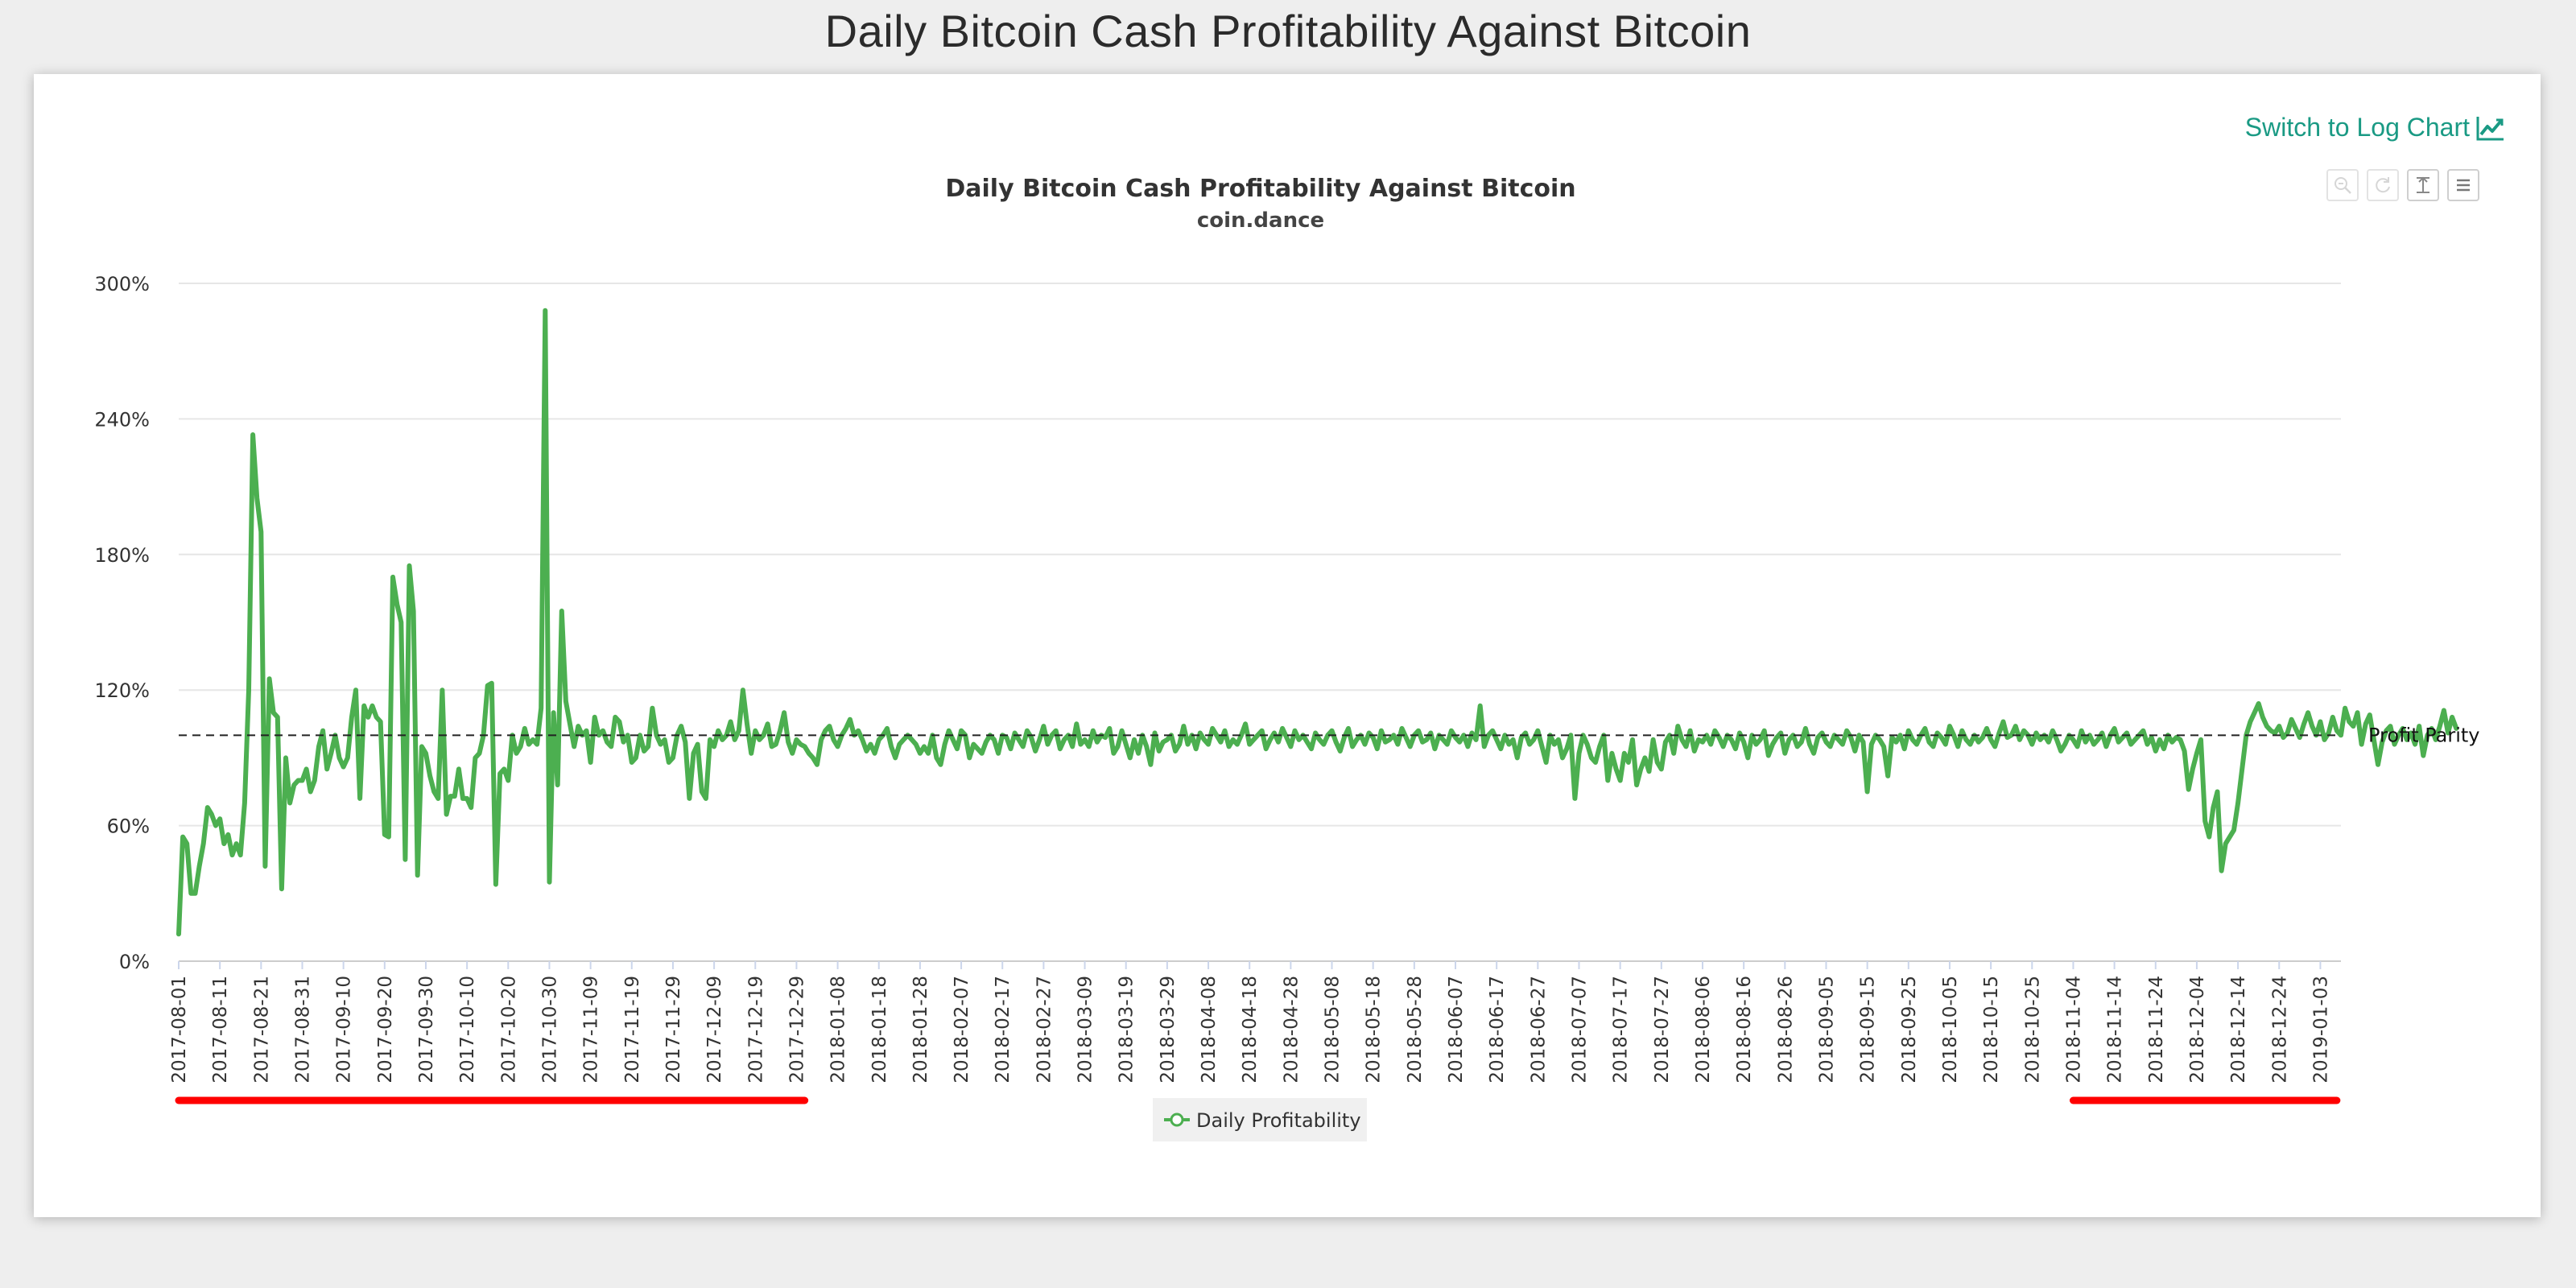 The width and height of the screenshot is (2576, 1288). What do you see at coordinates (2238, 1030) in the screenshot?
I see `x-tick-label: 2018-12-14` at bounding box center [2238, 1030].